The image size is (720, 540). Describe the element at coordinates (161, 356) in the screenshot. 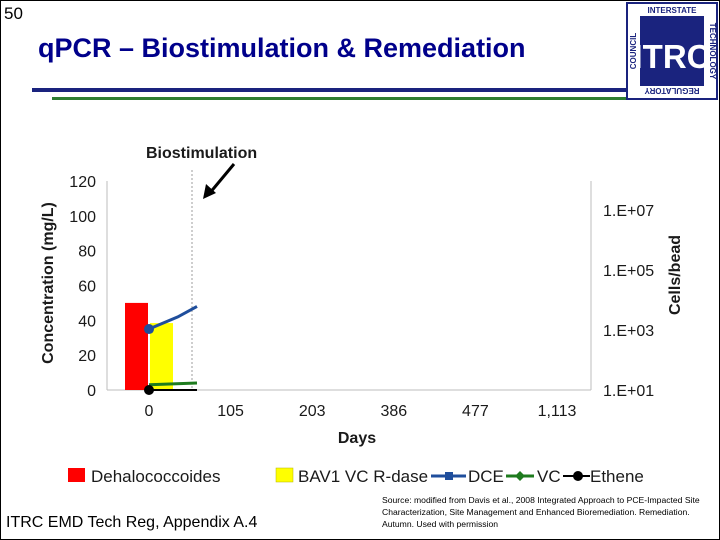

I see `bar-bav1` at that location.